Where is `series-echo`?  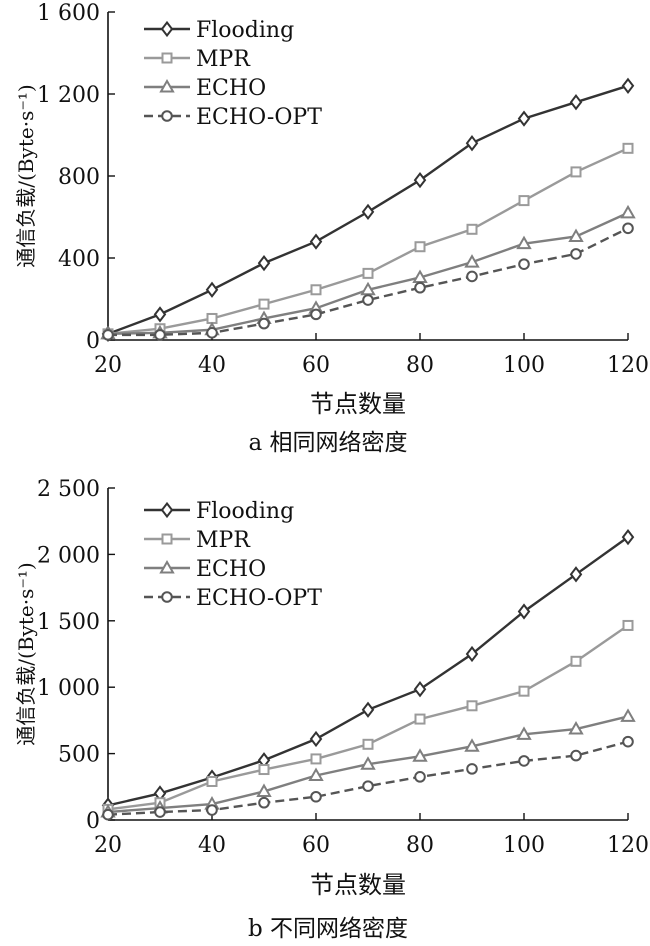
series-echo is located at coordinates (368, 763).